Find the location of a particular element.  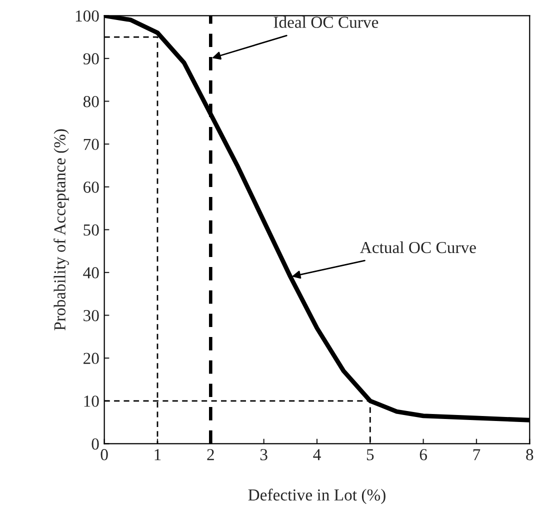

y-tick-label: 100 is located at coordinates (87, 16).